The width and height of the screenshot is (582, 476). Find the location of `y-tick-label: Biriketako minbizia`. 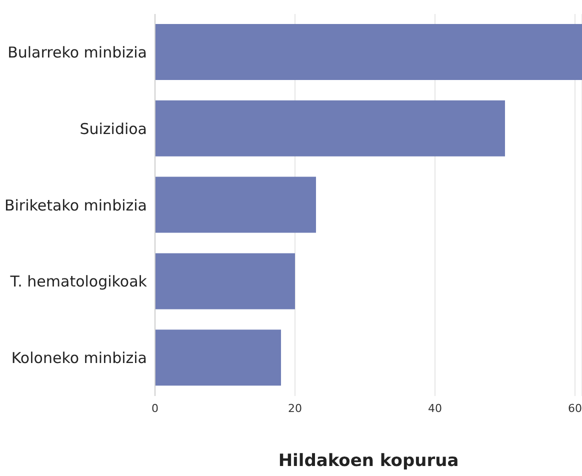

y-tick-label: Biriketako minbizia is located at coordinates (75, 205).